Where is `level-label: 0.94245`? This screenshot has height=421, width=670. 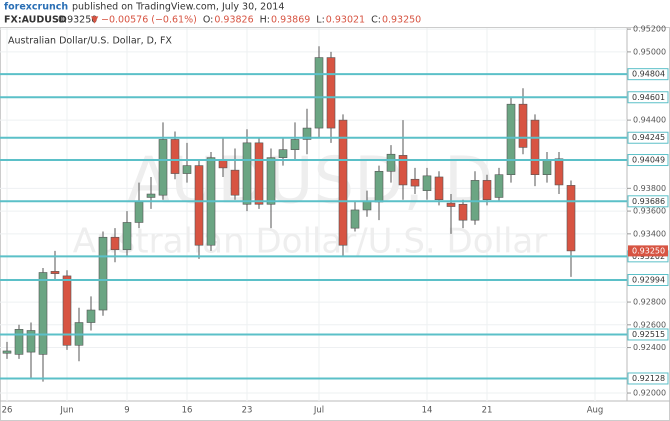
level-label: 0.94245 is located at coordinates (648, 137).